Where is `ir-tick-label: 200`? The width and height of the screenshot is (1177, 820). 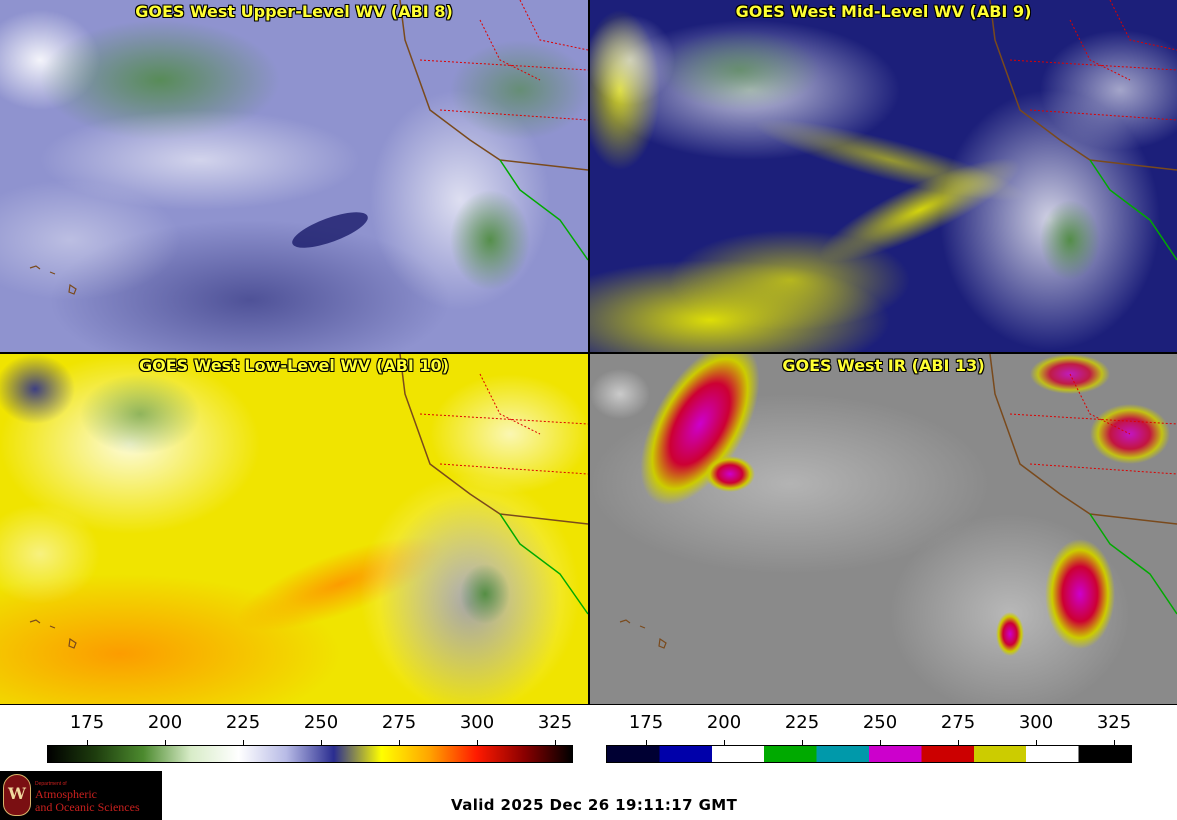
ir-tick-label: 200 is located at coordinates (724, 722).